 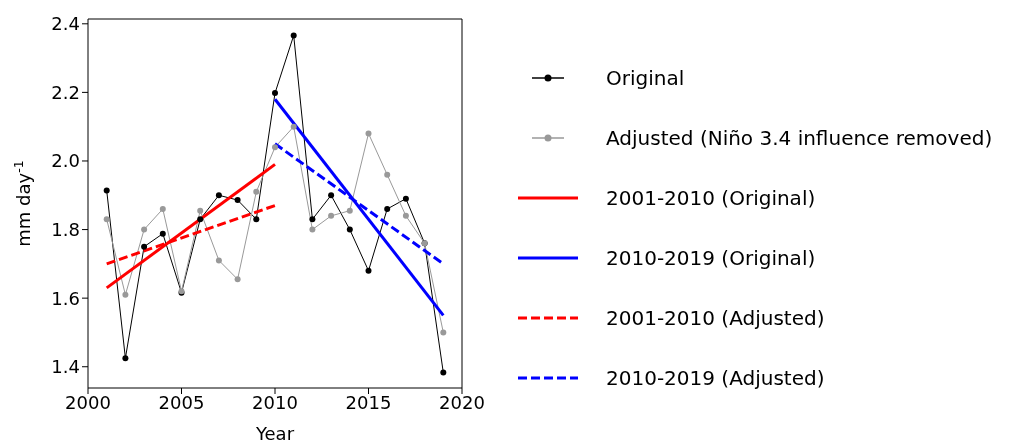 What do you see at coordinates (645, 78) in the screenshot?
I see `legend-label: Original` at bounding box center [645, 78].